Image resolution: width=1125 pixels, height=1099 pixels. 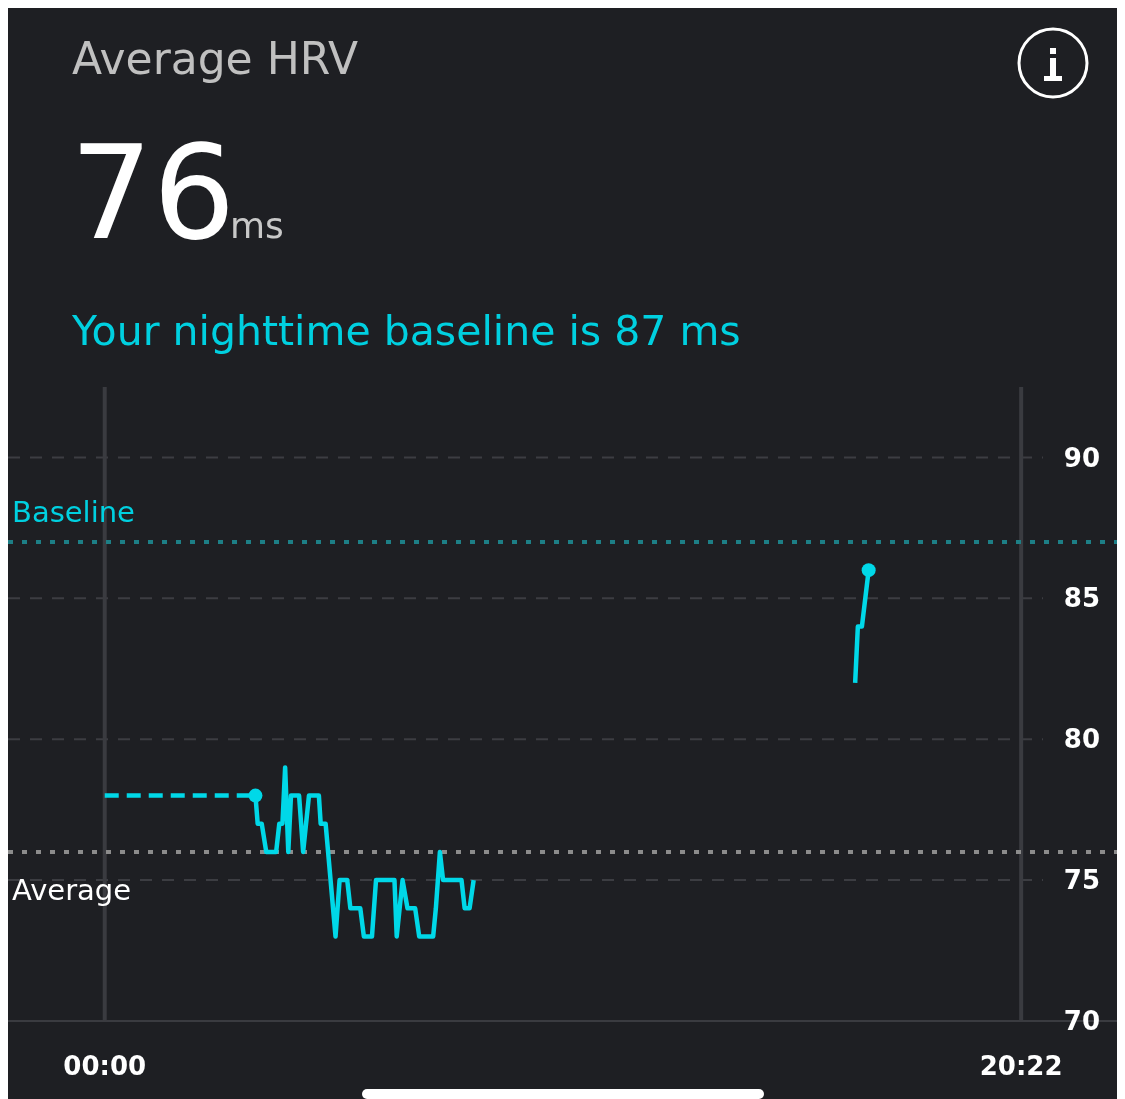 What do you see at coordinates (72, 889) in the screenshot?
I see `ref-line-label: Average` at bounding box center [72, 889].